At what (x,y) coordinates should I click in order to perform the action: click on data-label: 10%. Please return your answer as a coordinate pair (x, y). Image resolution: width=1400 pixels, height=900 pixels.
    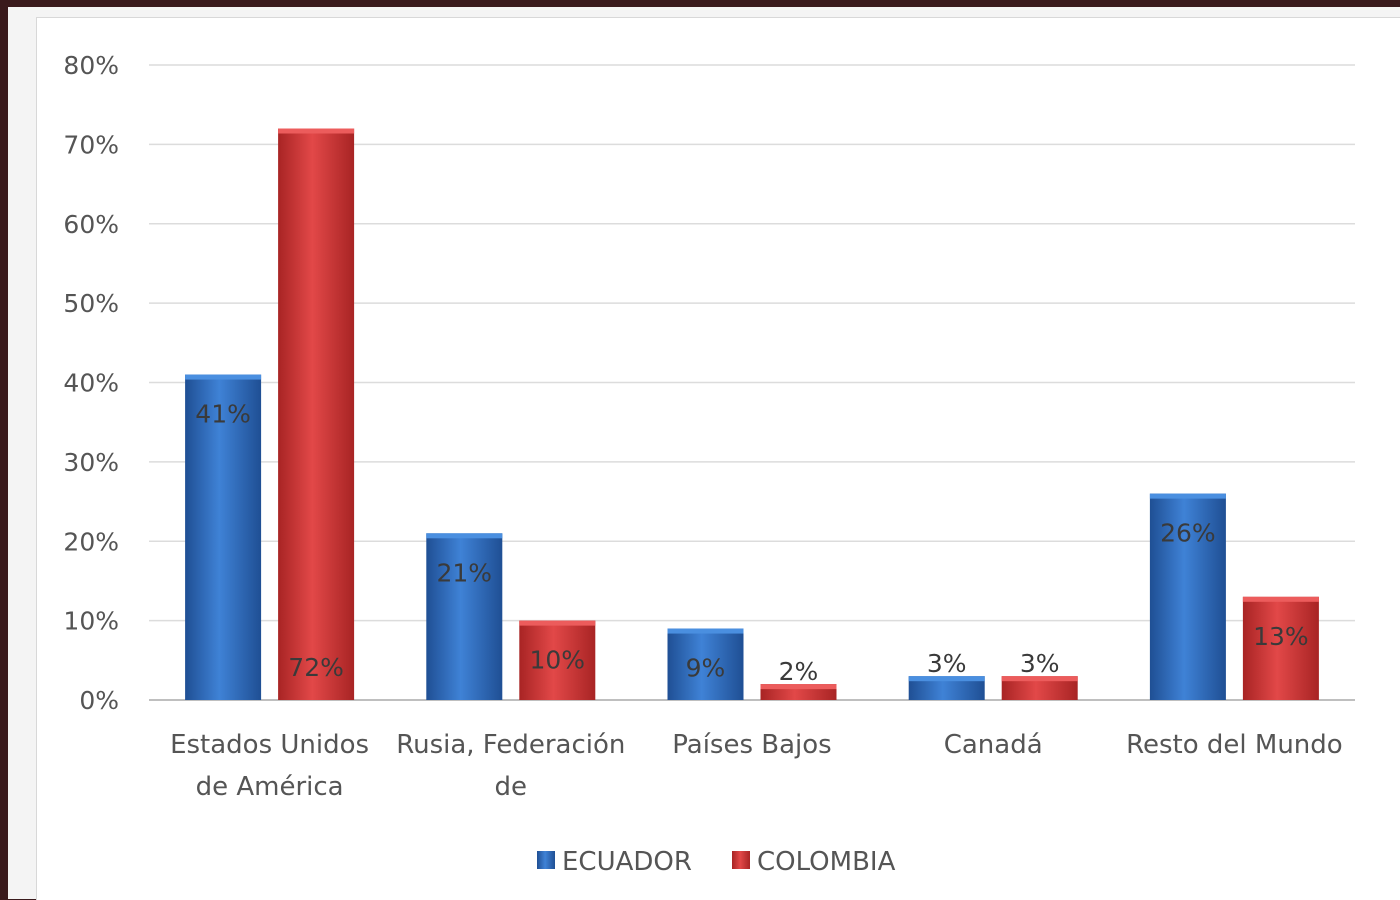
    Looking at the image, I should click on (558, 660).